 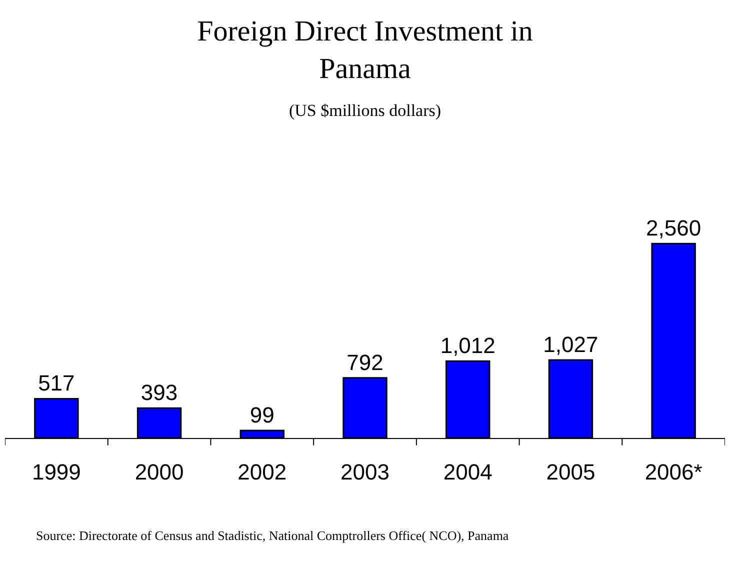 What do you see at coordinates (673, 471) in the screenshot?
I see `x-tick-label: 2006*` at bounding box center [673, 471].